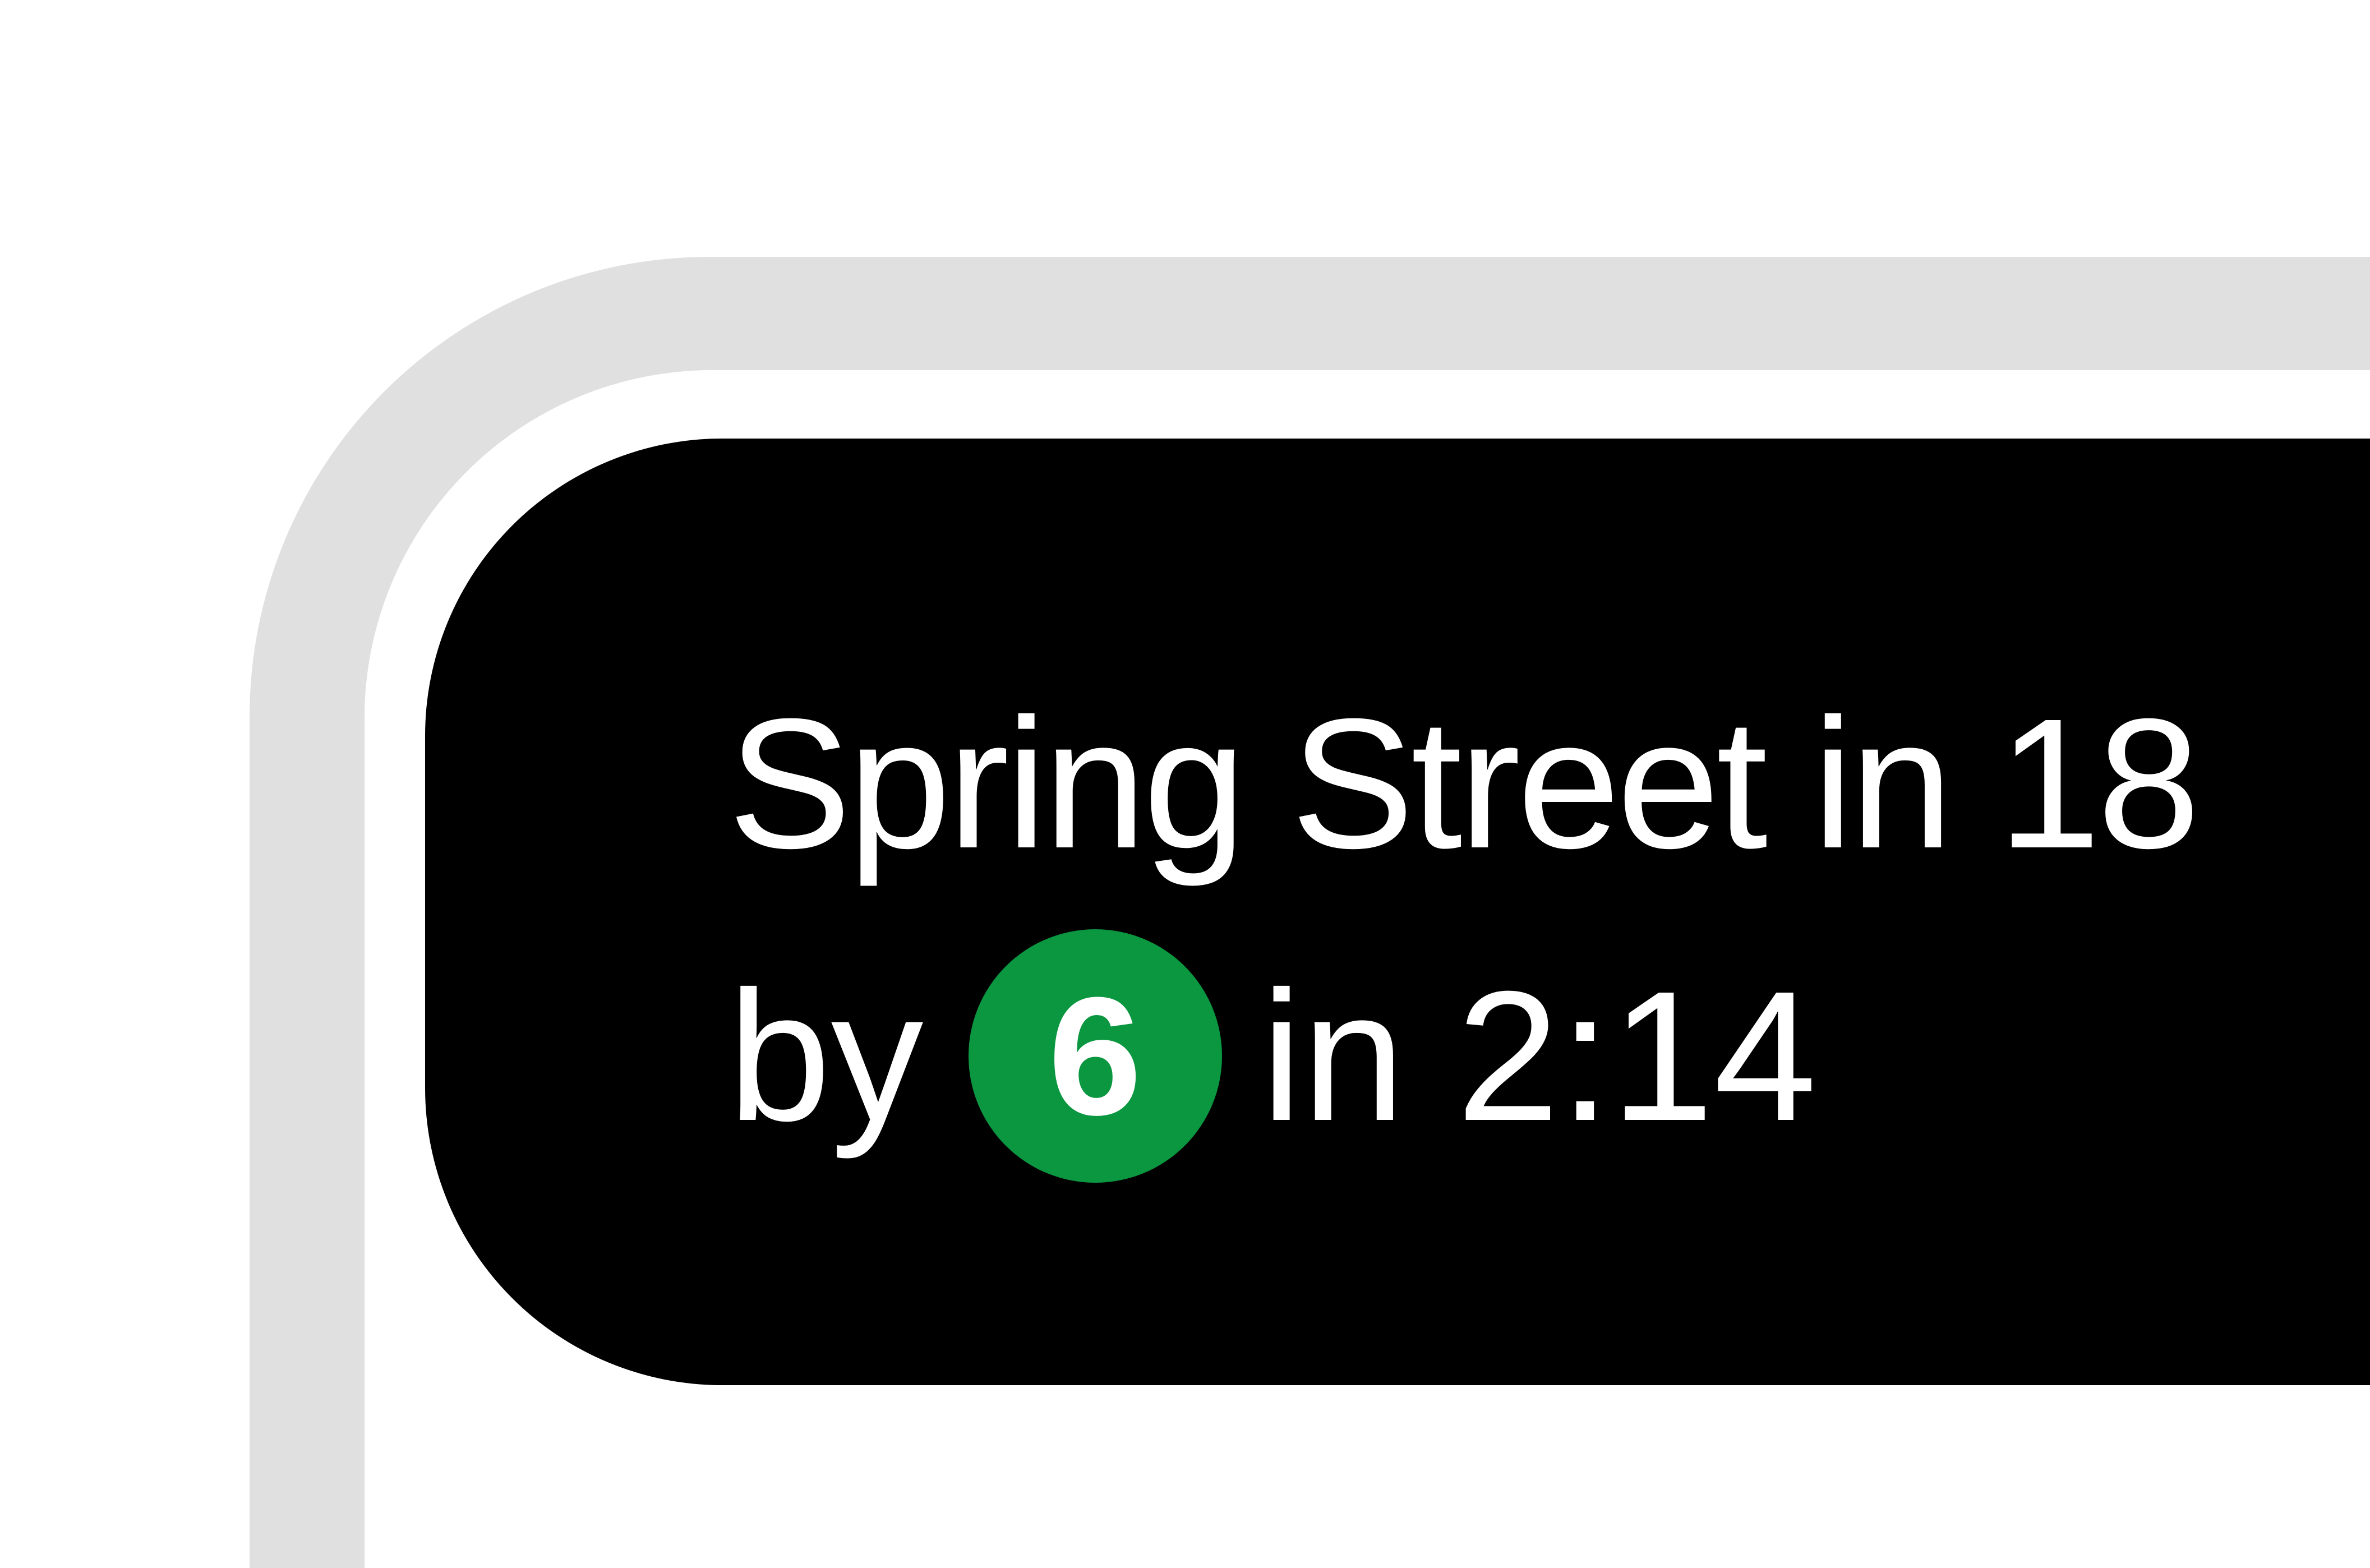 The width and height of the screenshot is (2370, 1568). I want to click on route-6-bullet-icon: 6, so click(1095, 1056).